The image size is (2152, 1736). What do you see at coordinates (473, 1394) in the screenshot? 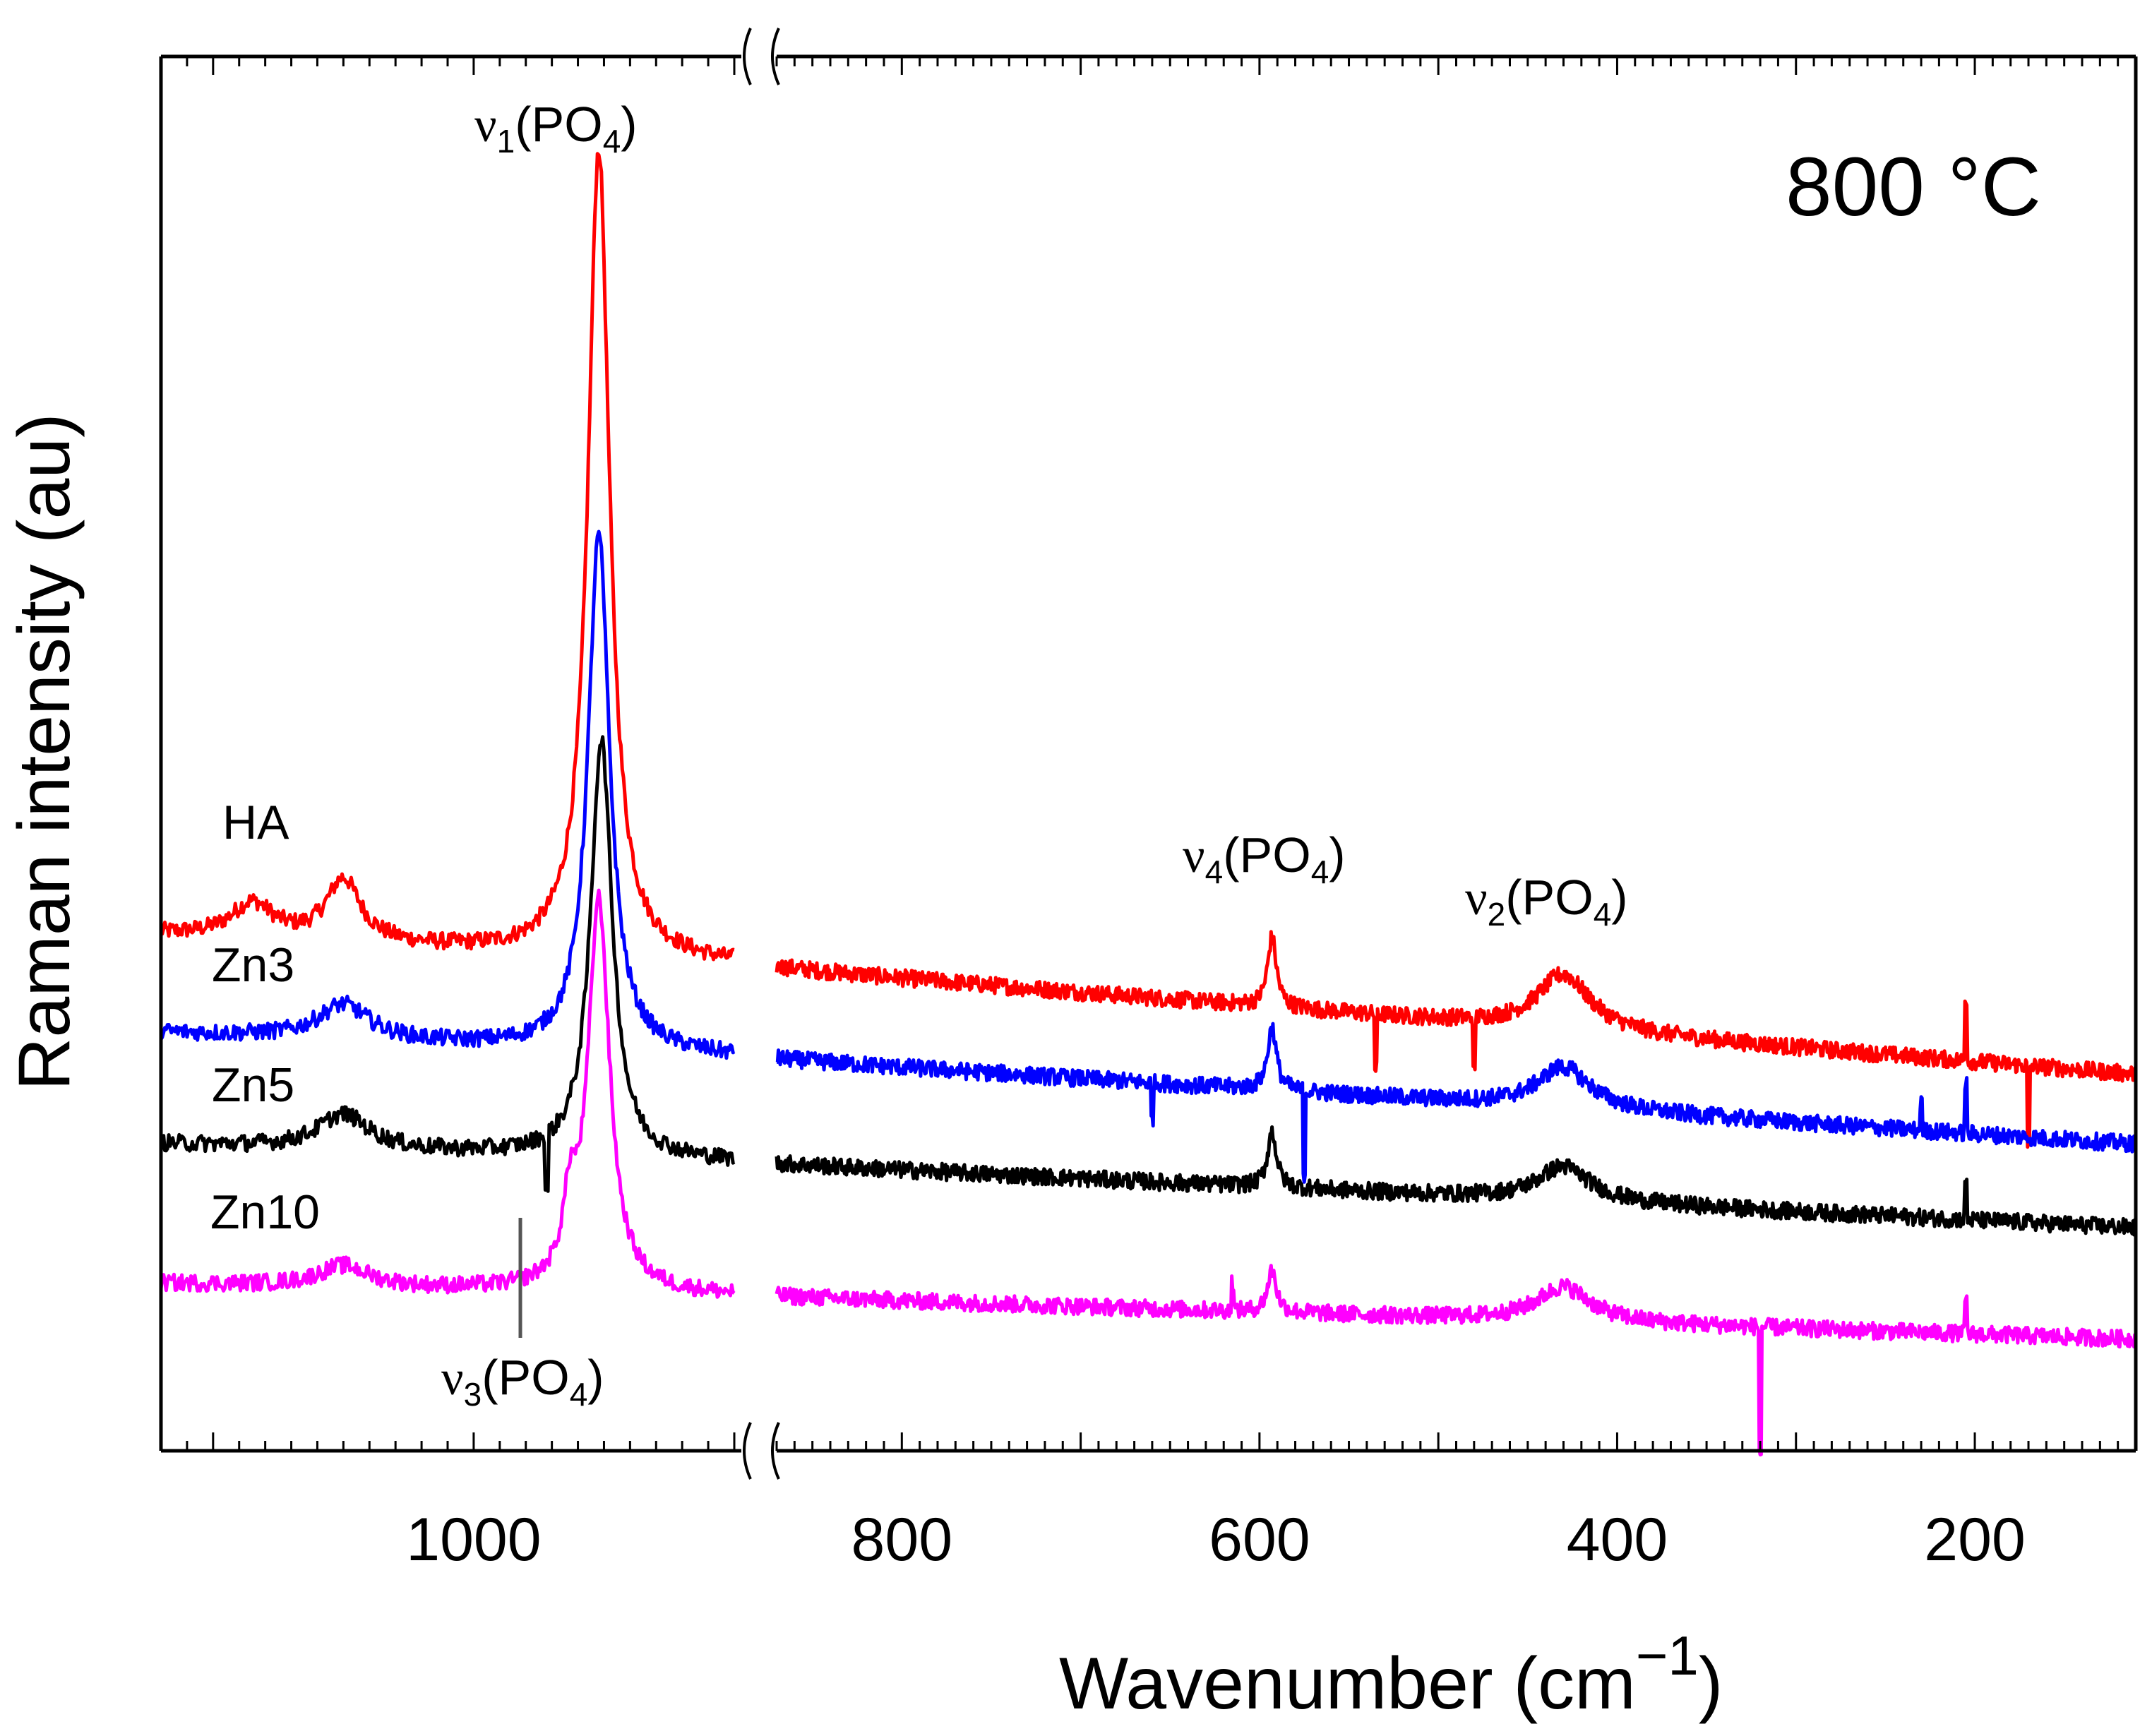
I see `annotation-v3-sub: 3` at bounding box center [473, 1394].